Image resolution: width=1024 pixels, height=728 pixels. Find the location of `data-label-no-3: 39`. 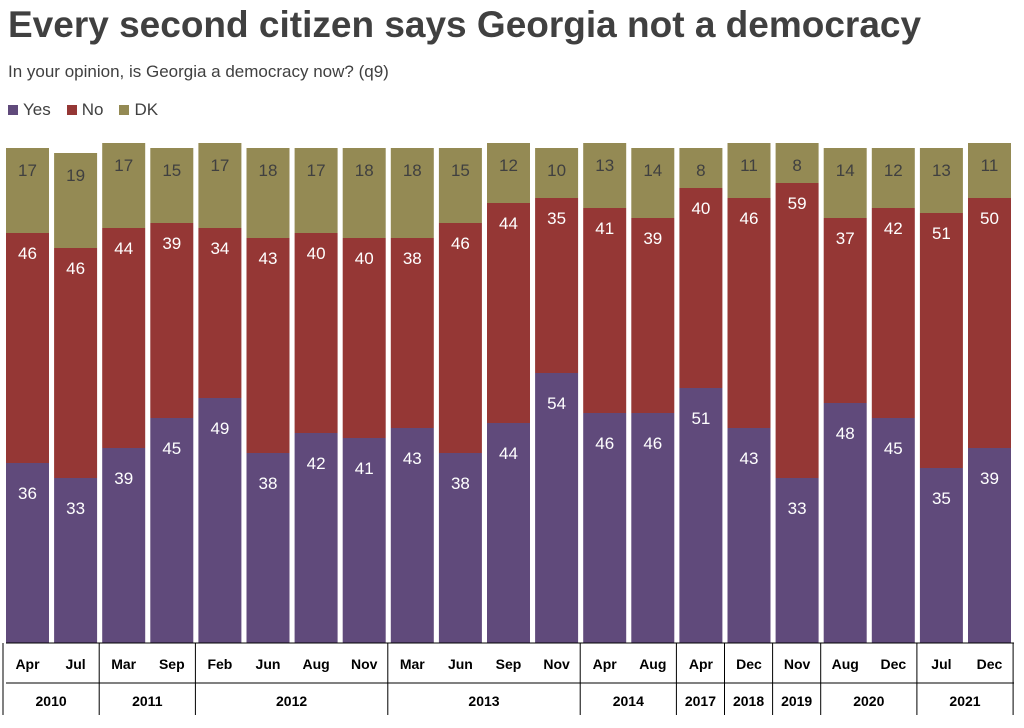

data-label-no-3: 39 is located at coordinates (171, 243).